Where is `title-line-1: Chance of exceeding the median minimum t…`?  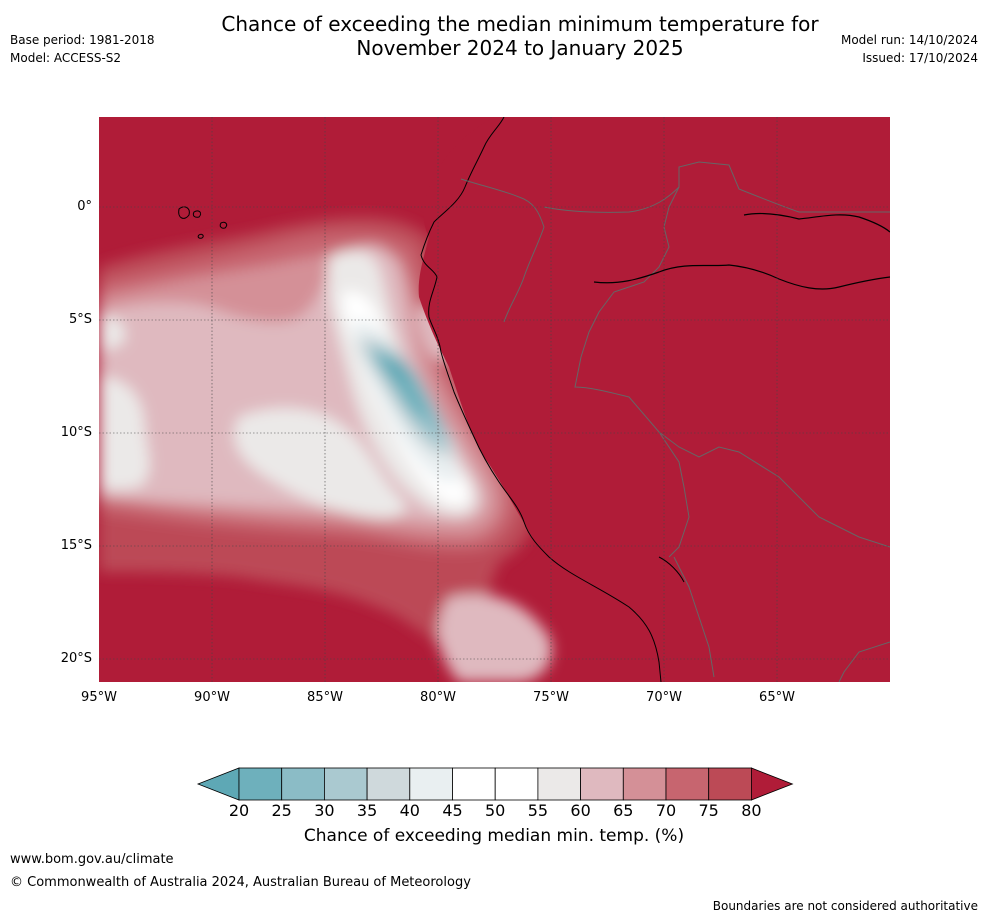
title-line-1: Chance of exceeding the median minimum t… is located at coordinates (520, 24).